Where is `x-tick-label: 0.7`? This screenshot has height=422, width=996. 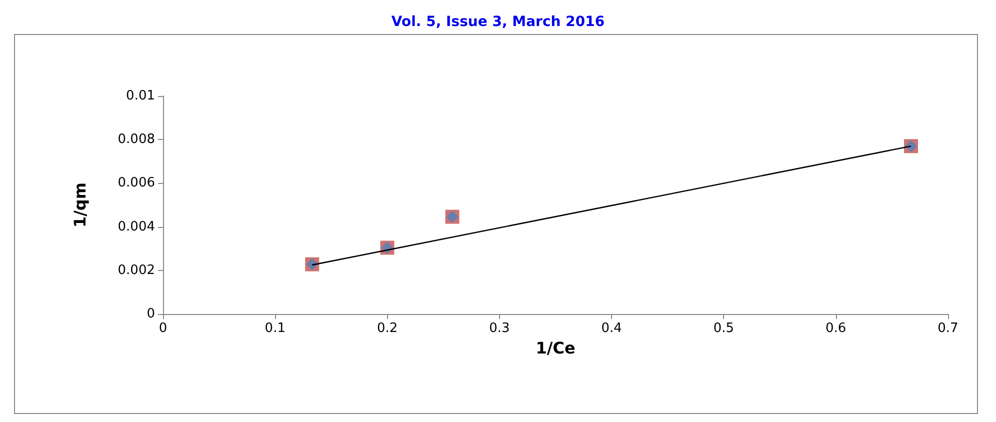 x-tick-label: 0.7 is located at coordinates (948, 328).